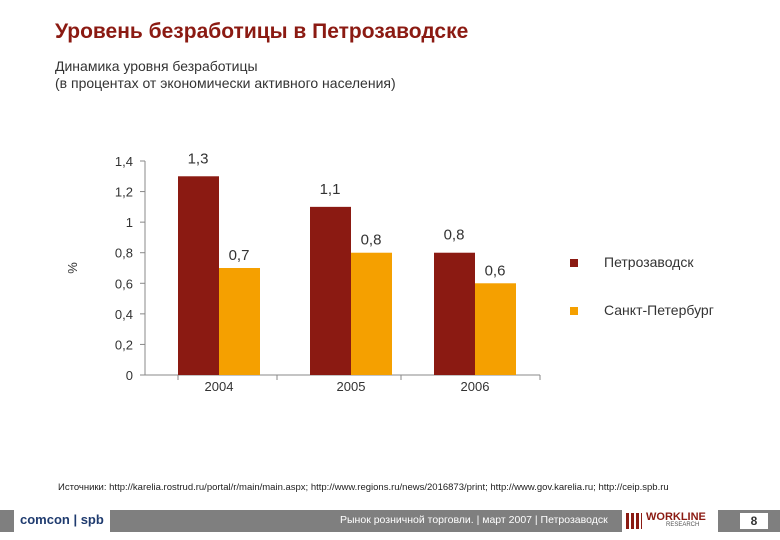 This screenshot has width=780, height=540. What do you see at coordinates (124, 253) in the screenshot?
I see `y-tick-label: 0,8` at bounding box center [124, 253].